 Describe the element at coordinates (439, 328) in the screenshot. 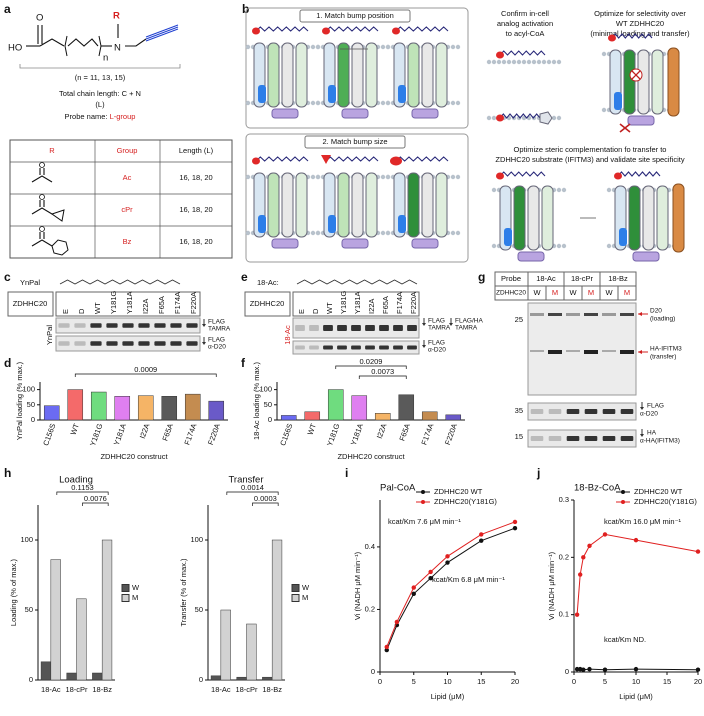

I see `blot-label: TAMRA` at that location.